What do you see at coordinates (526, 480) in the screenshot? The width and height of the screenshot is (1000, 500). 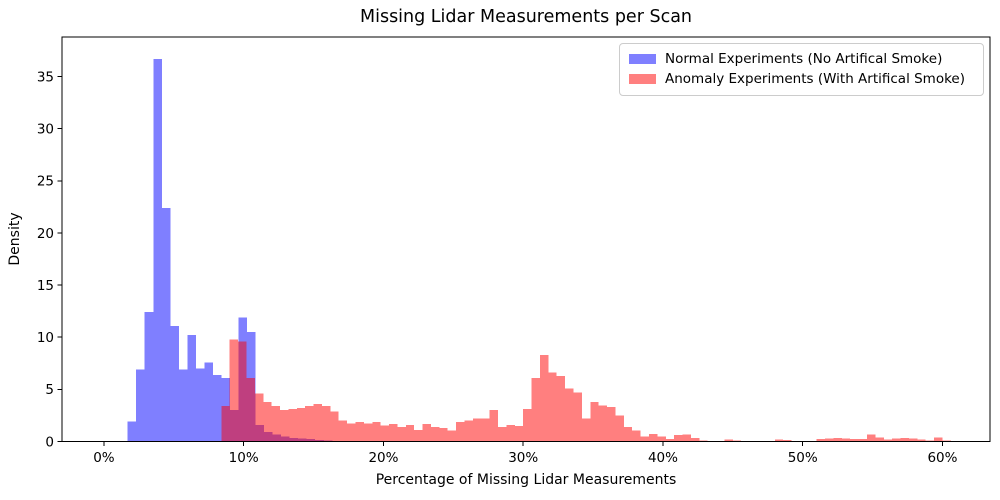 I see `x-axis-label: Percentage of Missing Lidar Measurements` at bounding box center [526, 480].